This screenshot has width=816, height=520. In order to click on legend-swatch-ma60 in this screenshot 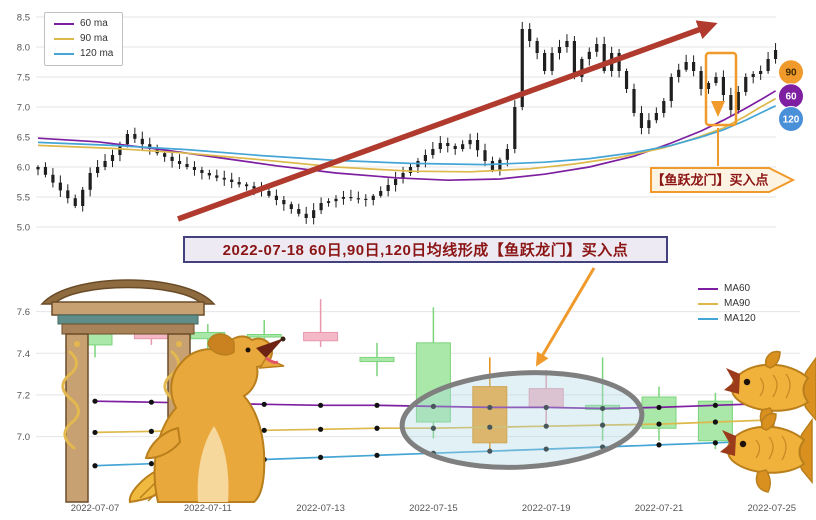, I will do `click(708, 289)`.